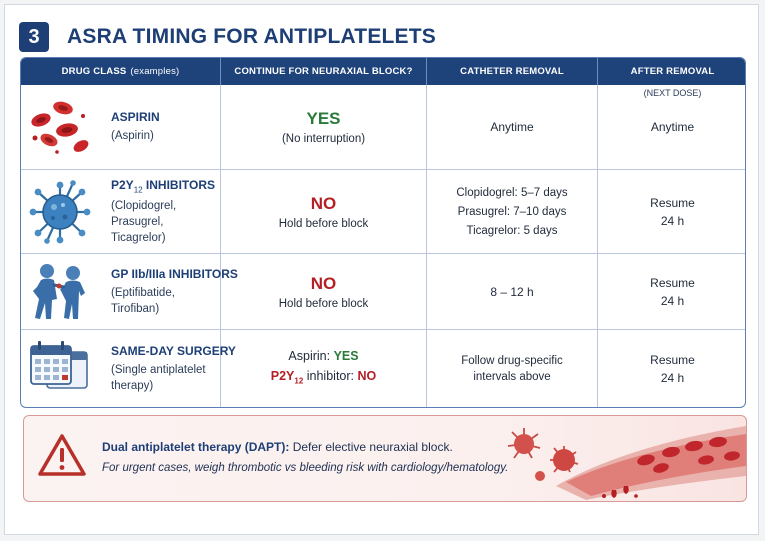 This screenshot has height=541, width=765. Describe the element at coordinates (512, 377) in the screenshot. I see `catheter-line: intervals above` at that location.